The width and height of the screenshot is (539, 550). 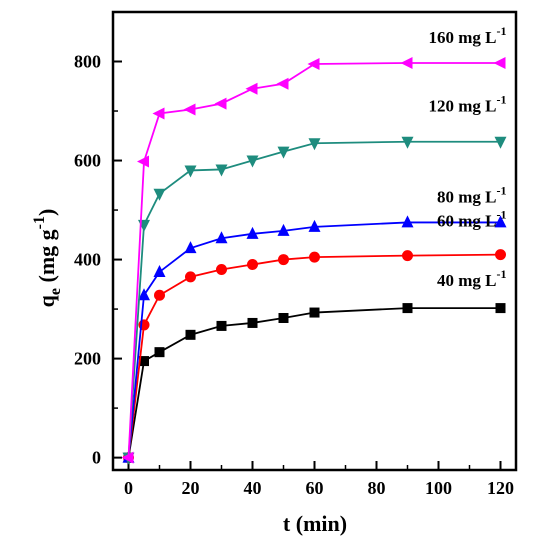 What do you see at coordinates (467, 280) in the screenshot?
I see `series-label-text: 40 mg L` at bounding box center [467, 280].